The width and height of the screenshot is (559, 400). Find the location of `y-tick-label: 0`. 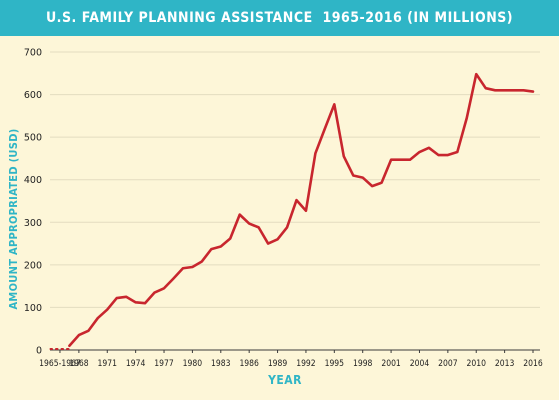

y-tick-label: 0 is located at coordinates (39, 351).